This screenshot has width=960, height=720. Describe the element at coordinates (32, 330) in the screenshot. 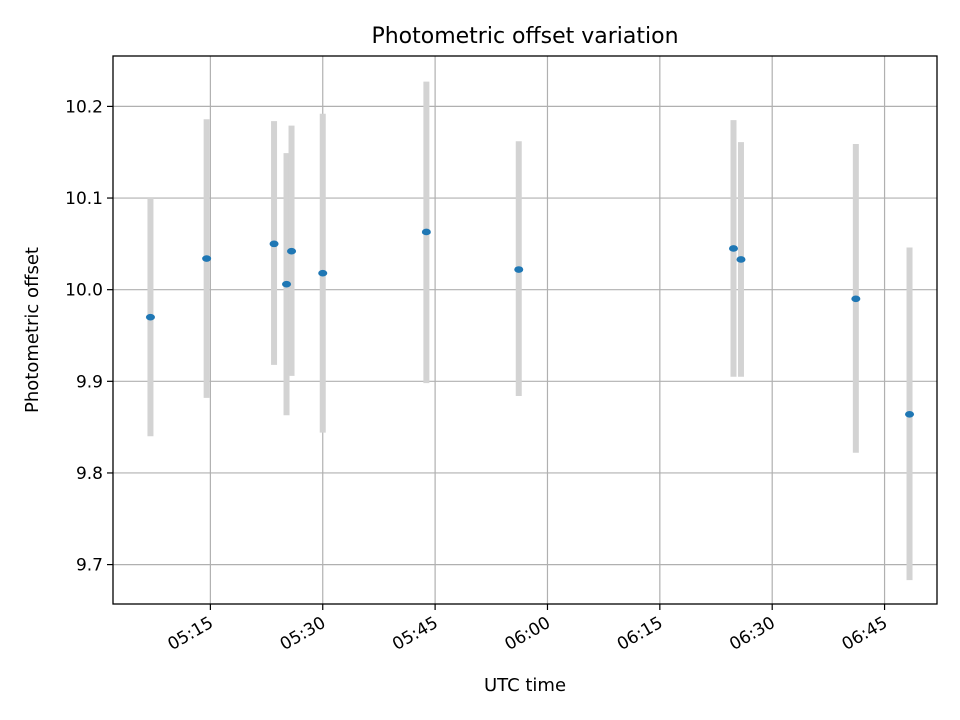

I see `y-axis-label: Photometric offset` at that location.